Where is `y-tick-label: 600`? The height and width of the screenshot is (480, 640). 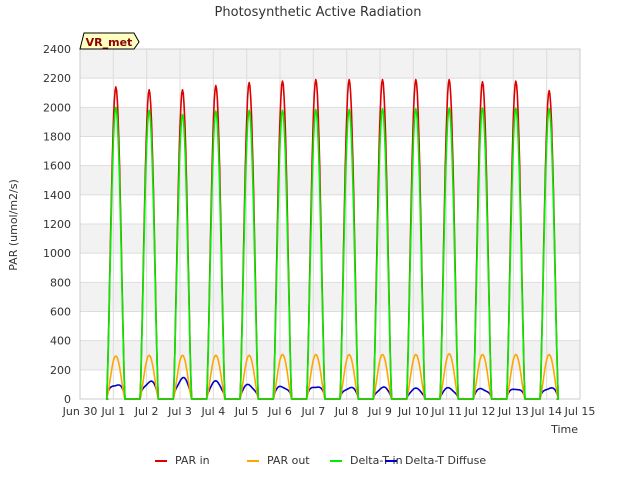 y-tick-label: 600 is located at coordinates (60, 312).